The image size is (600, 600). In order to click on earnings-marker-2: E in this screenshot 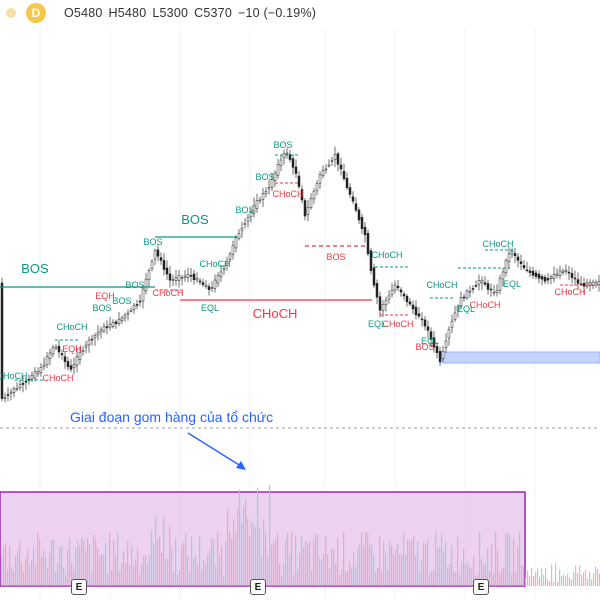, I will do `click(258, 587)`.